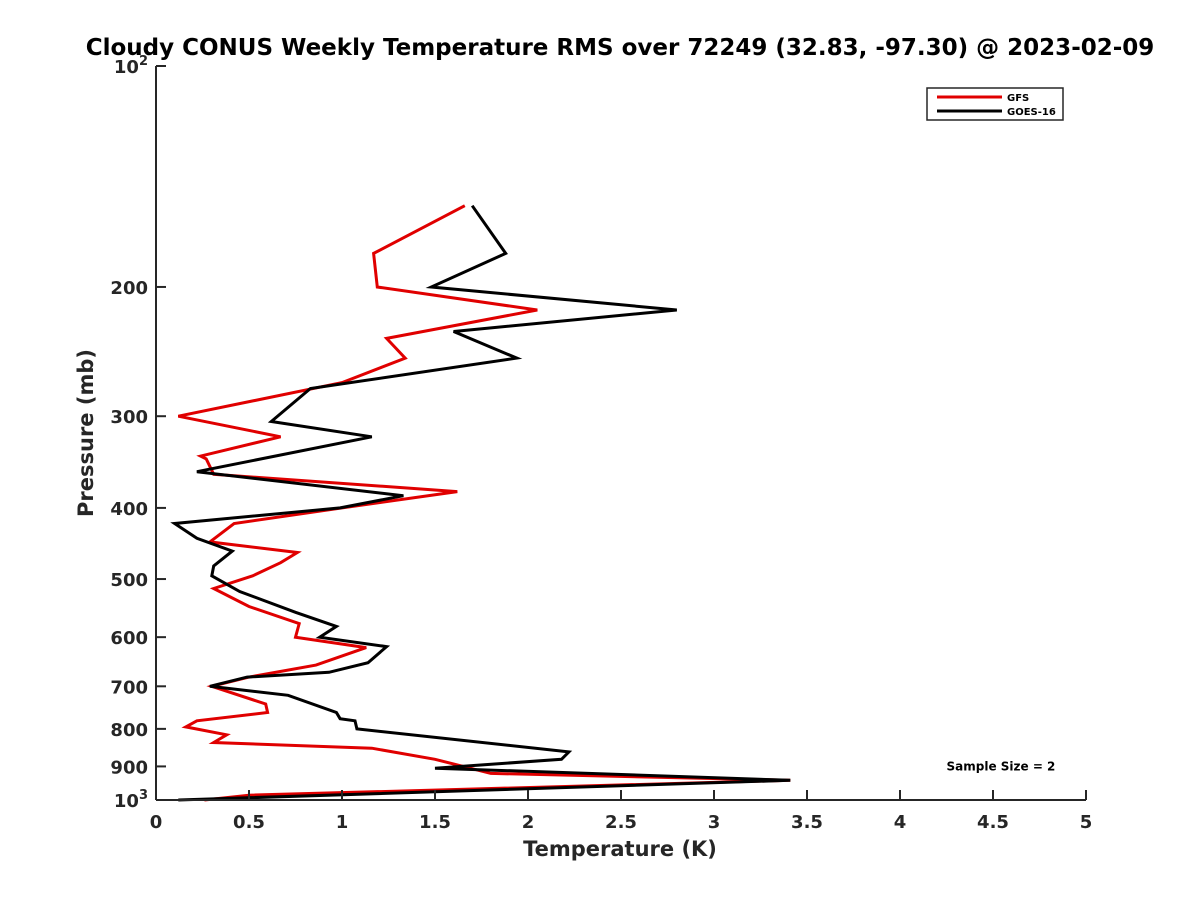  Describe the element at coordinates (156, 822) in the screenshot. I see `x-tick-label: 0` at that location.